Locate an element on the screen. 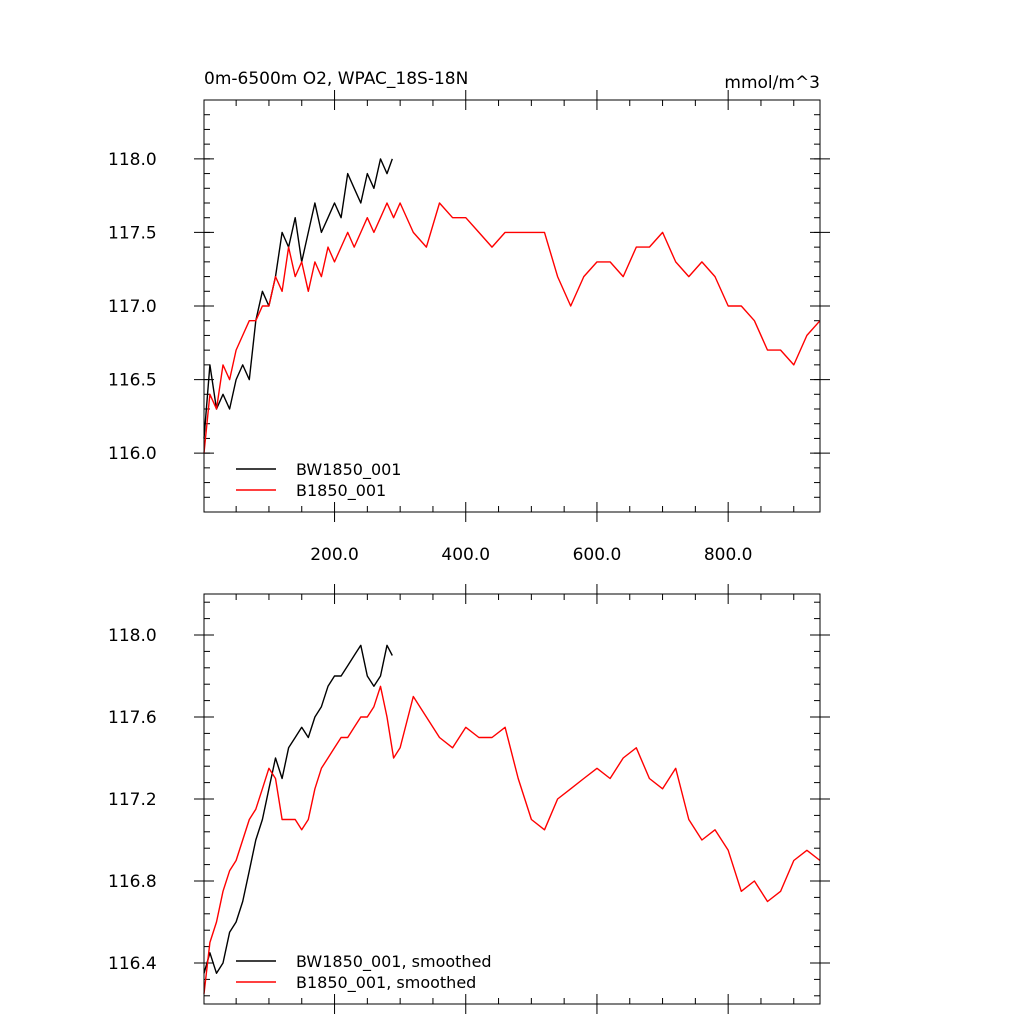 This screenshot has width=1024, height=1024. x-tick-label: 600.0 is located at coordinates (597, 555).